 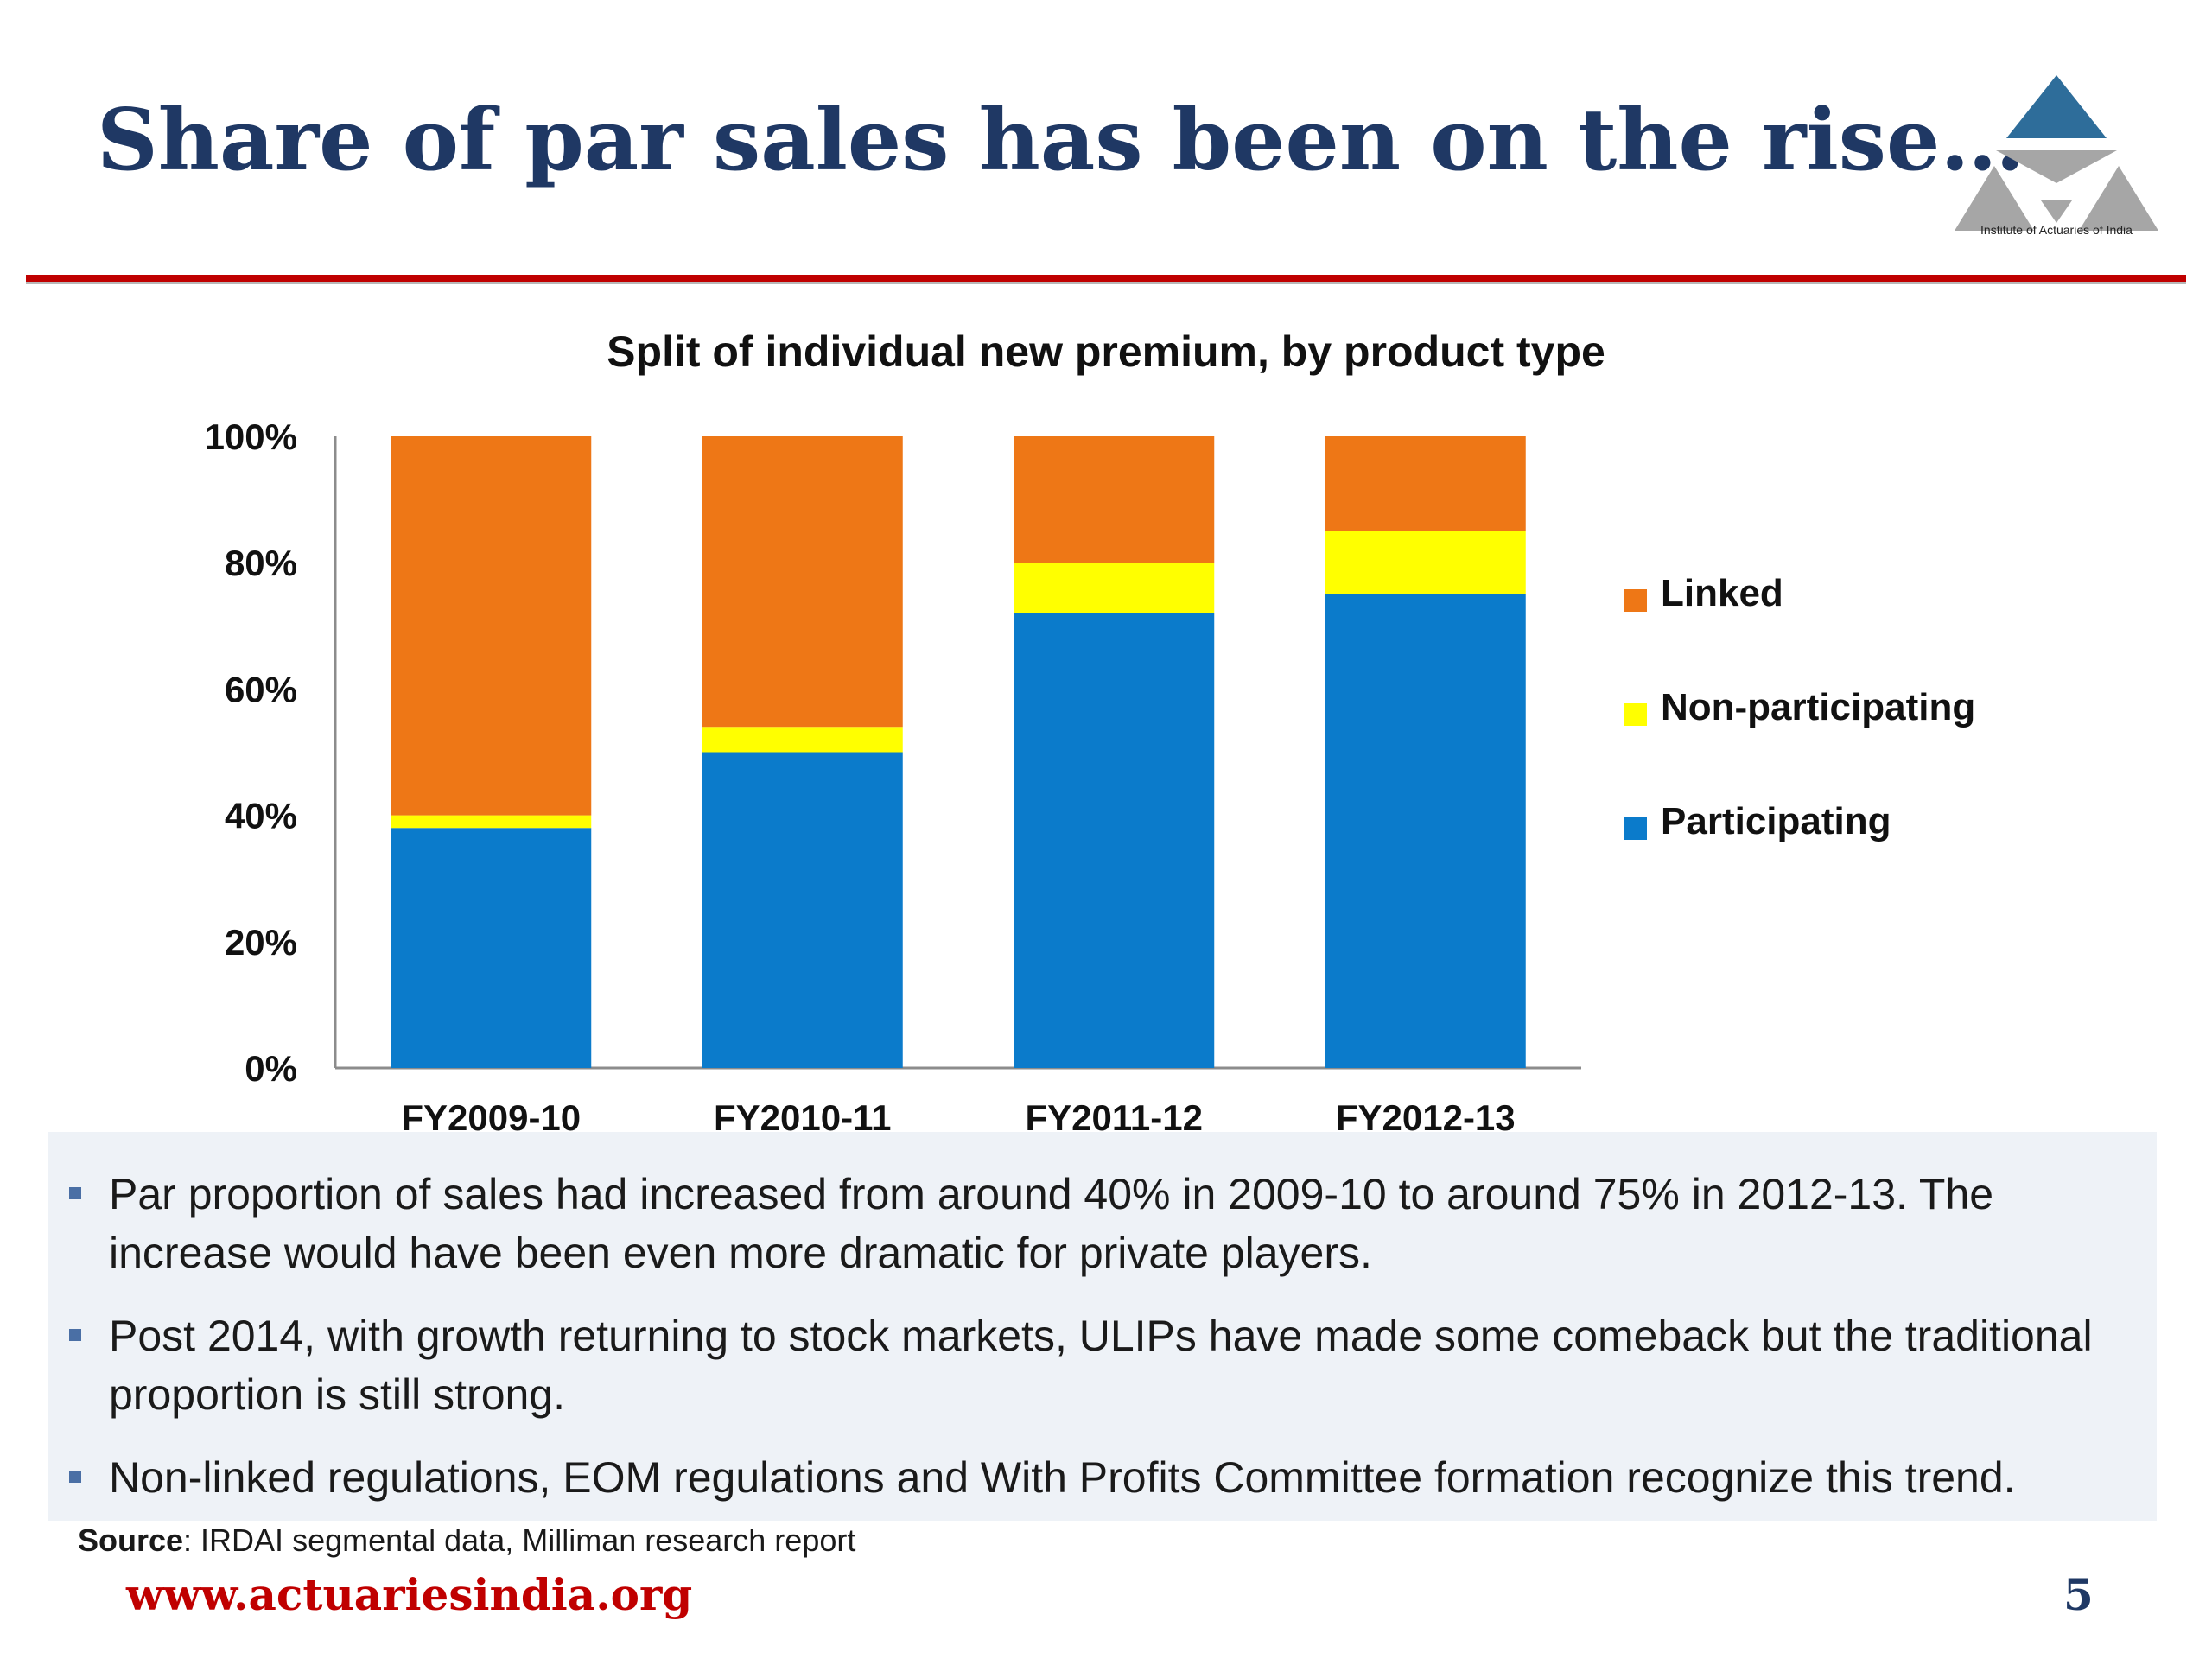 I want to click on legend-label: Linked, so click(x=1722, y=593).